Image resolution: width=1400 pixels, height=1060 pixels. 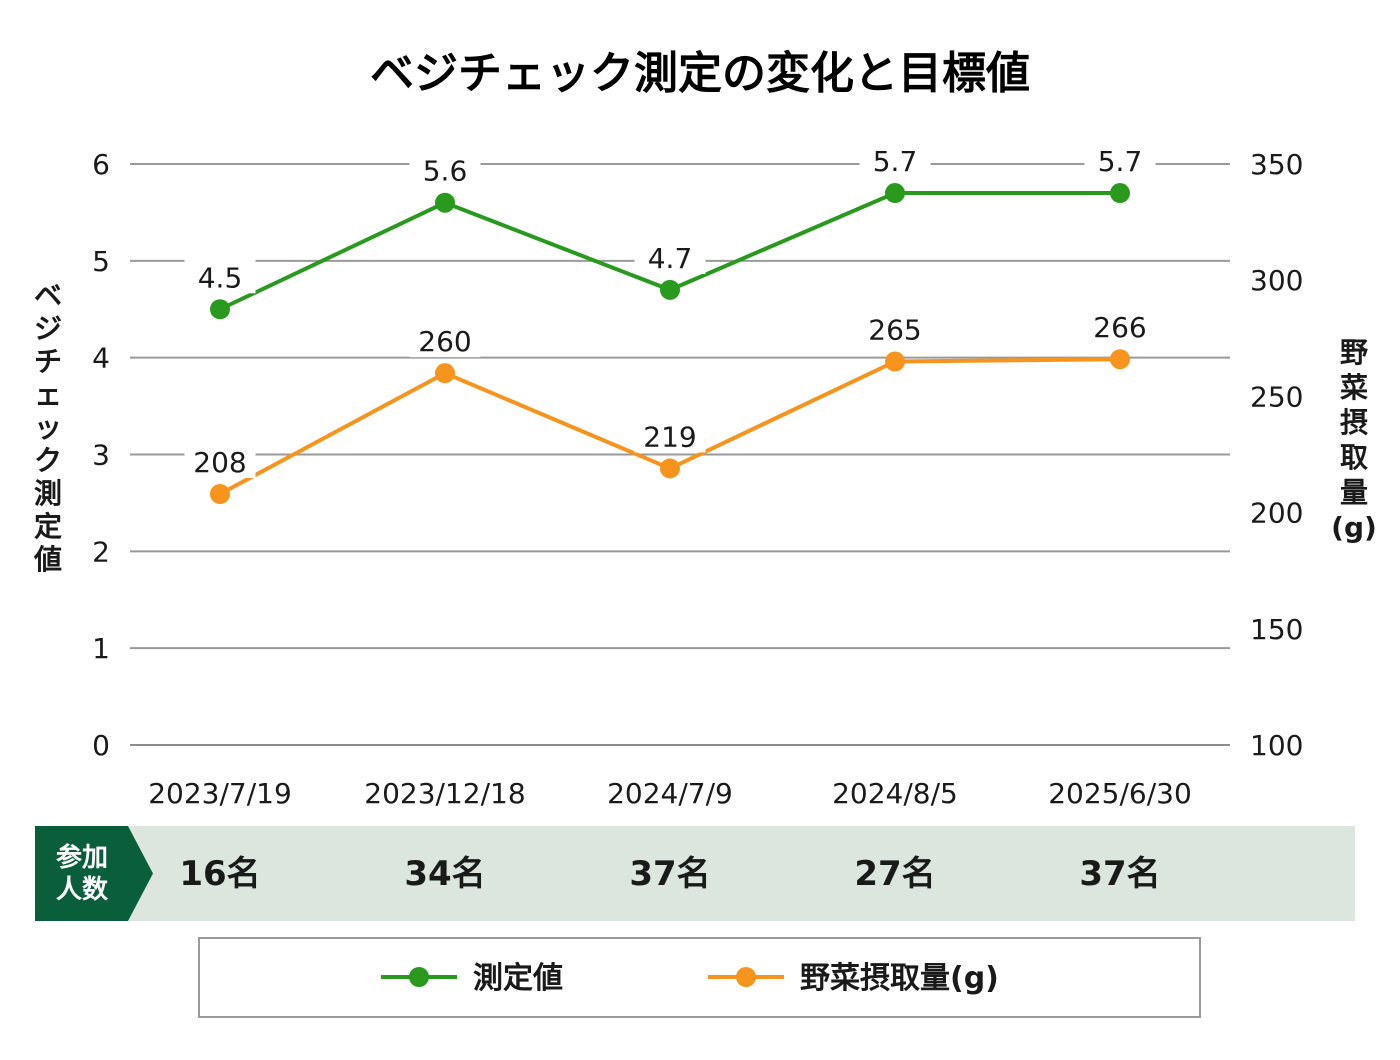 I want to click on right-axis-label-char: 摂, so click(x=1354, y=422).